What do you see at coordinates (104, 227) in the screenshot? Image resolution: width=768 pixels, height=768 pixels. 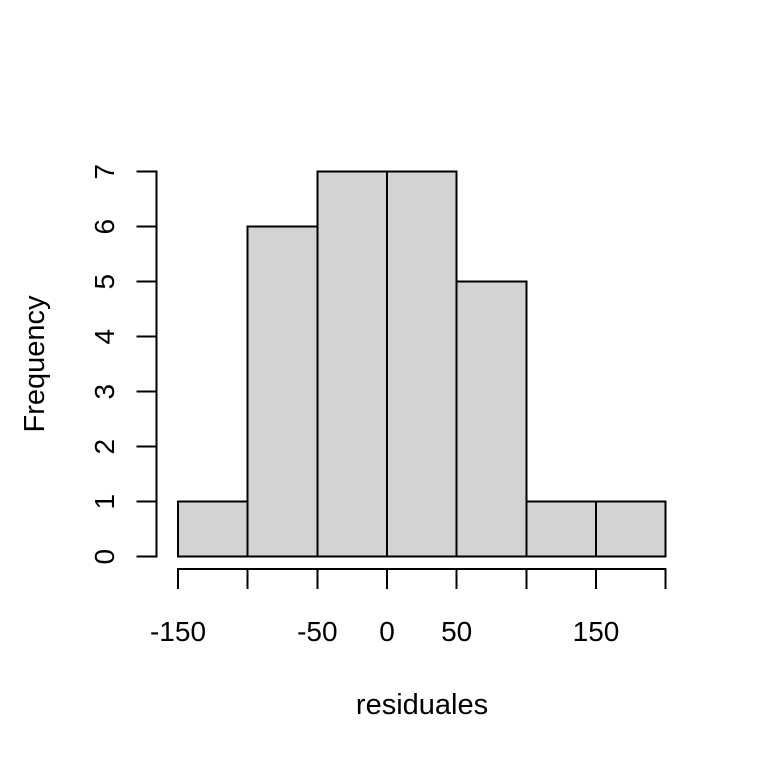 I see `y-tick-label: 6` at bounding box center [104, 227].